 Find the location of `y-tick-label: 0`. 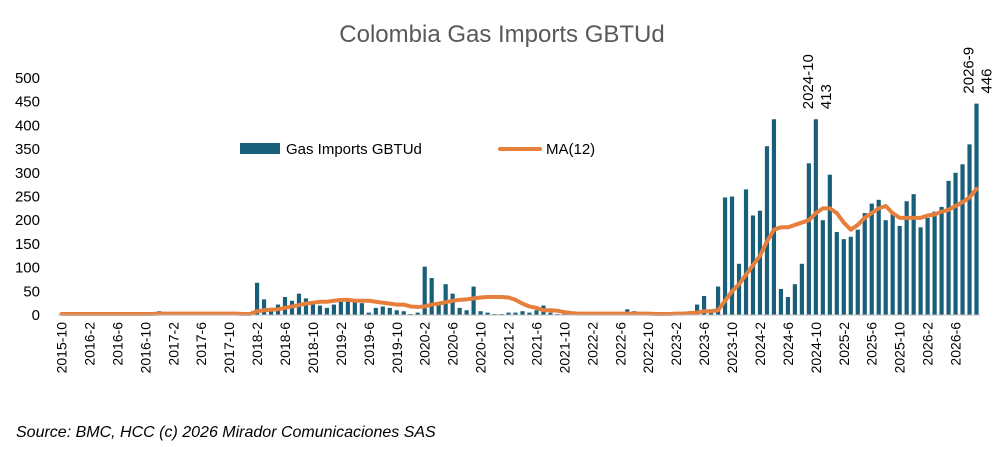

y-tick-label: 0 is located at coordinates (36, 315).